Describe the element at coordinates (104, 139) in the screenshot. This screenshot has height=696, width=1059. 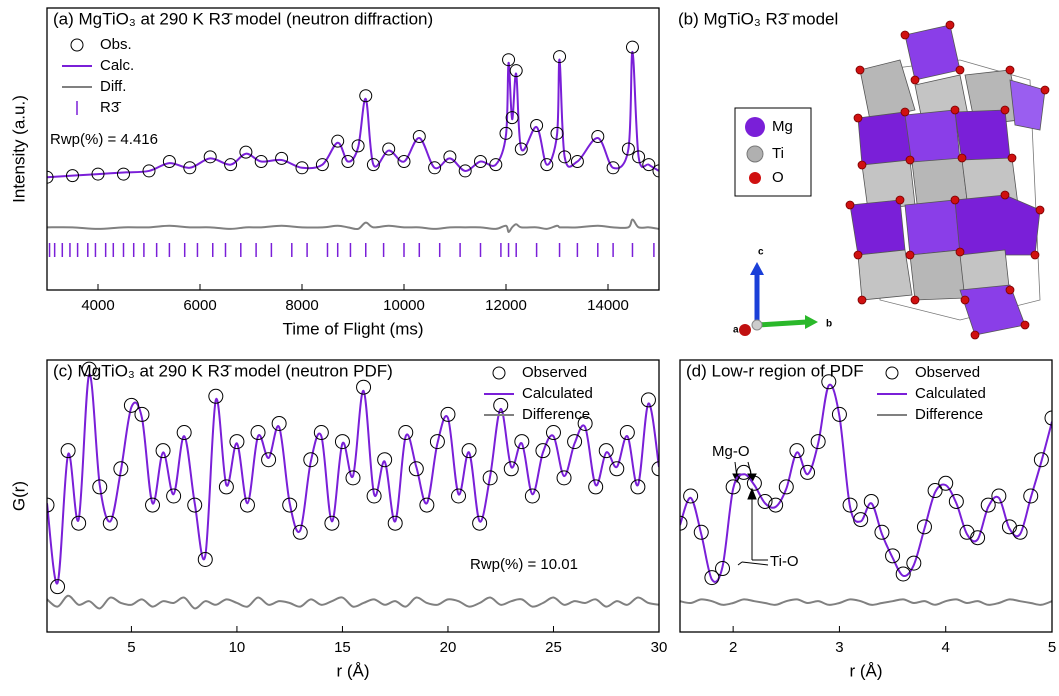
I see `annotation: Rwp(%) = 4.416` at that location.